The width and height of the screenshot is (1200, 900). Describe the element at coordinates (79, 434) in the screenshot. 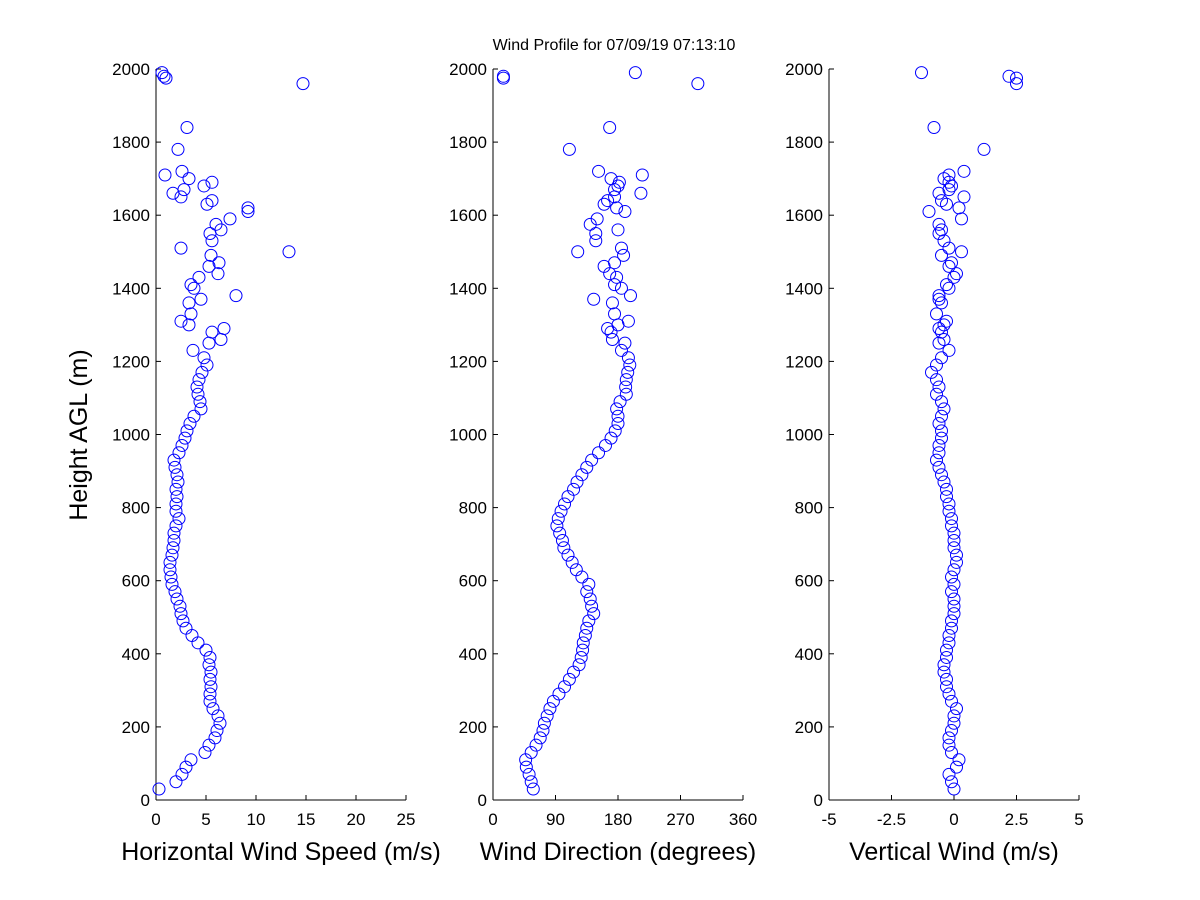

I see `y-axis-label: Height AGL (m)` at that location.